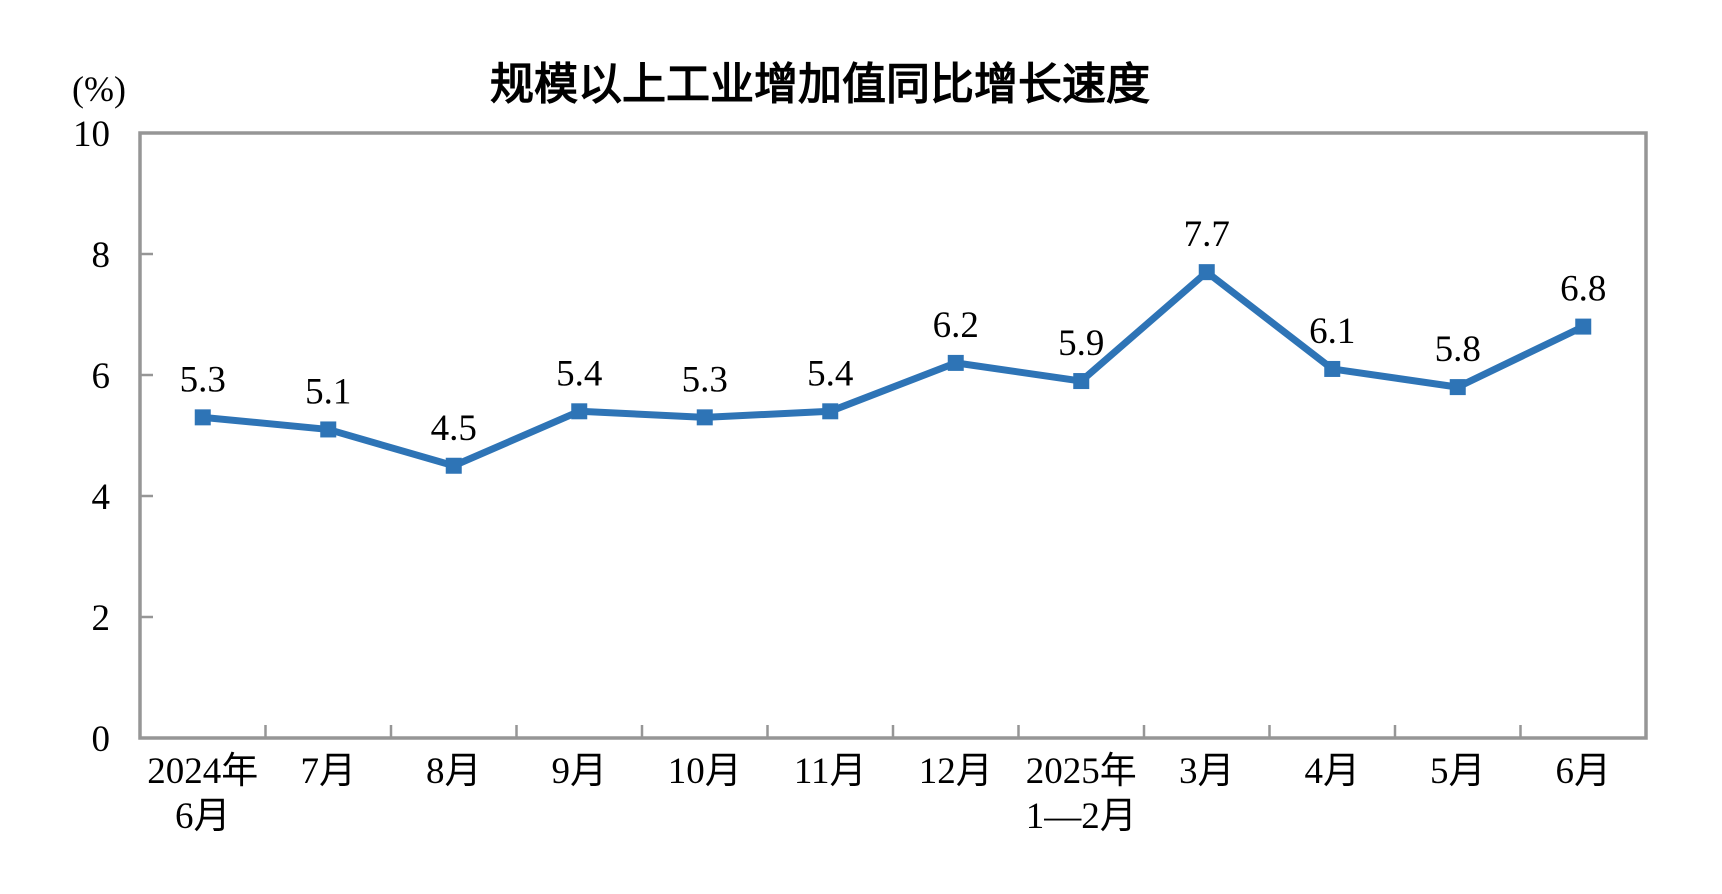 This screenshot has width=1722, height=894. I want to click on data-point-label: 4.5, so click(454, 428).